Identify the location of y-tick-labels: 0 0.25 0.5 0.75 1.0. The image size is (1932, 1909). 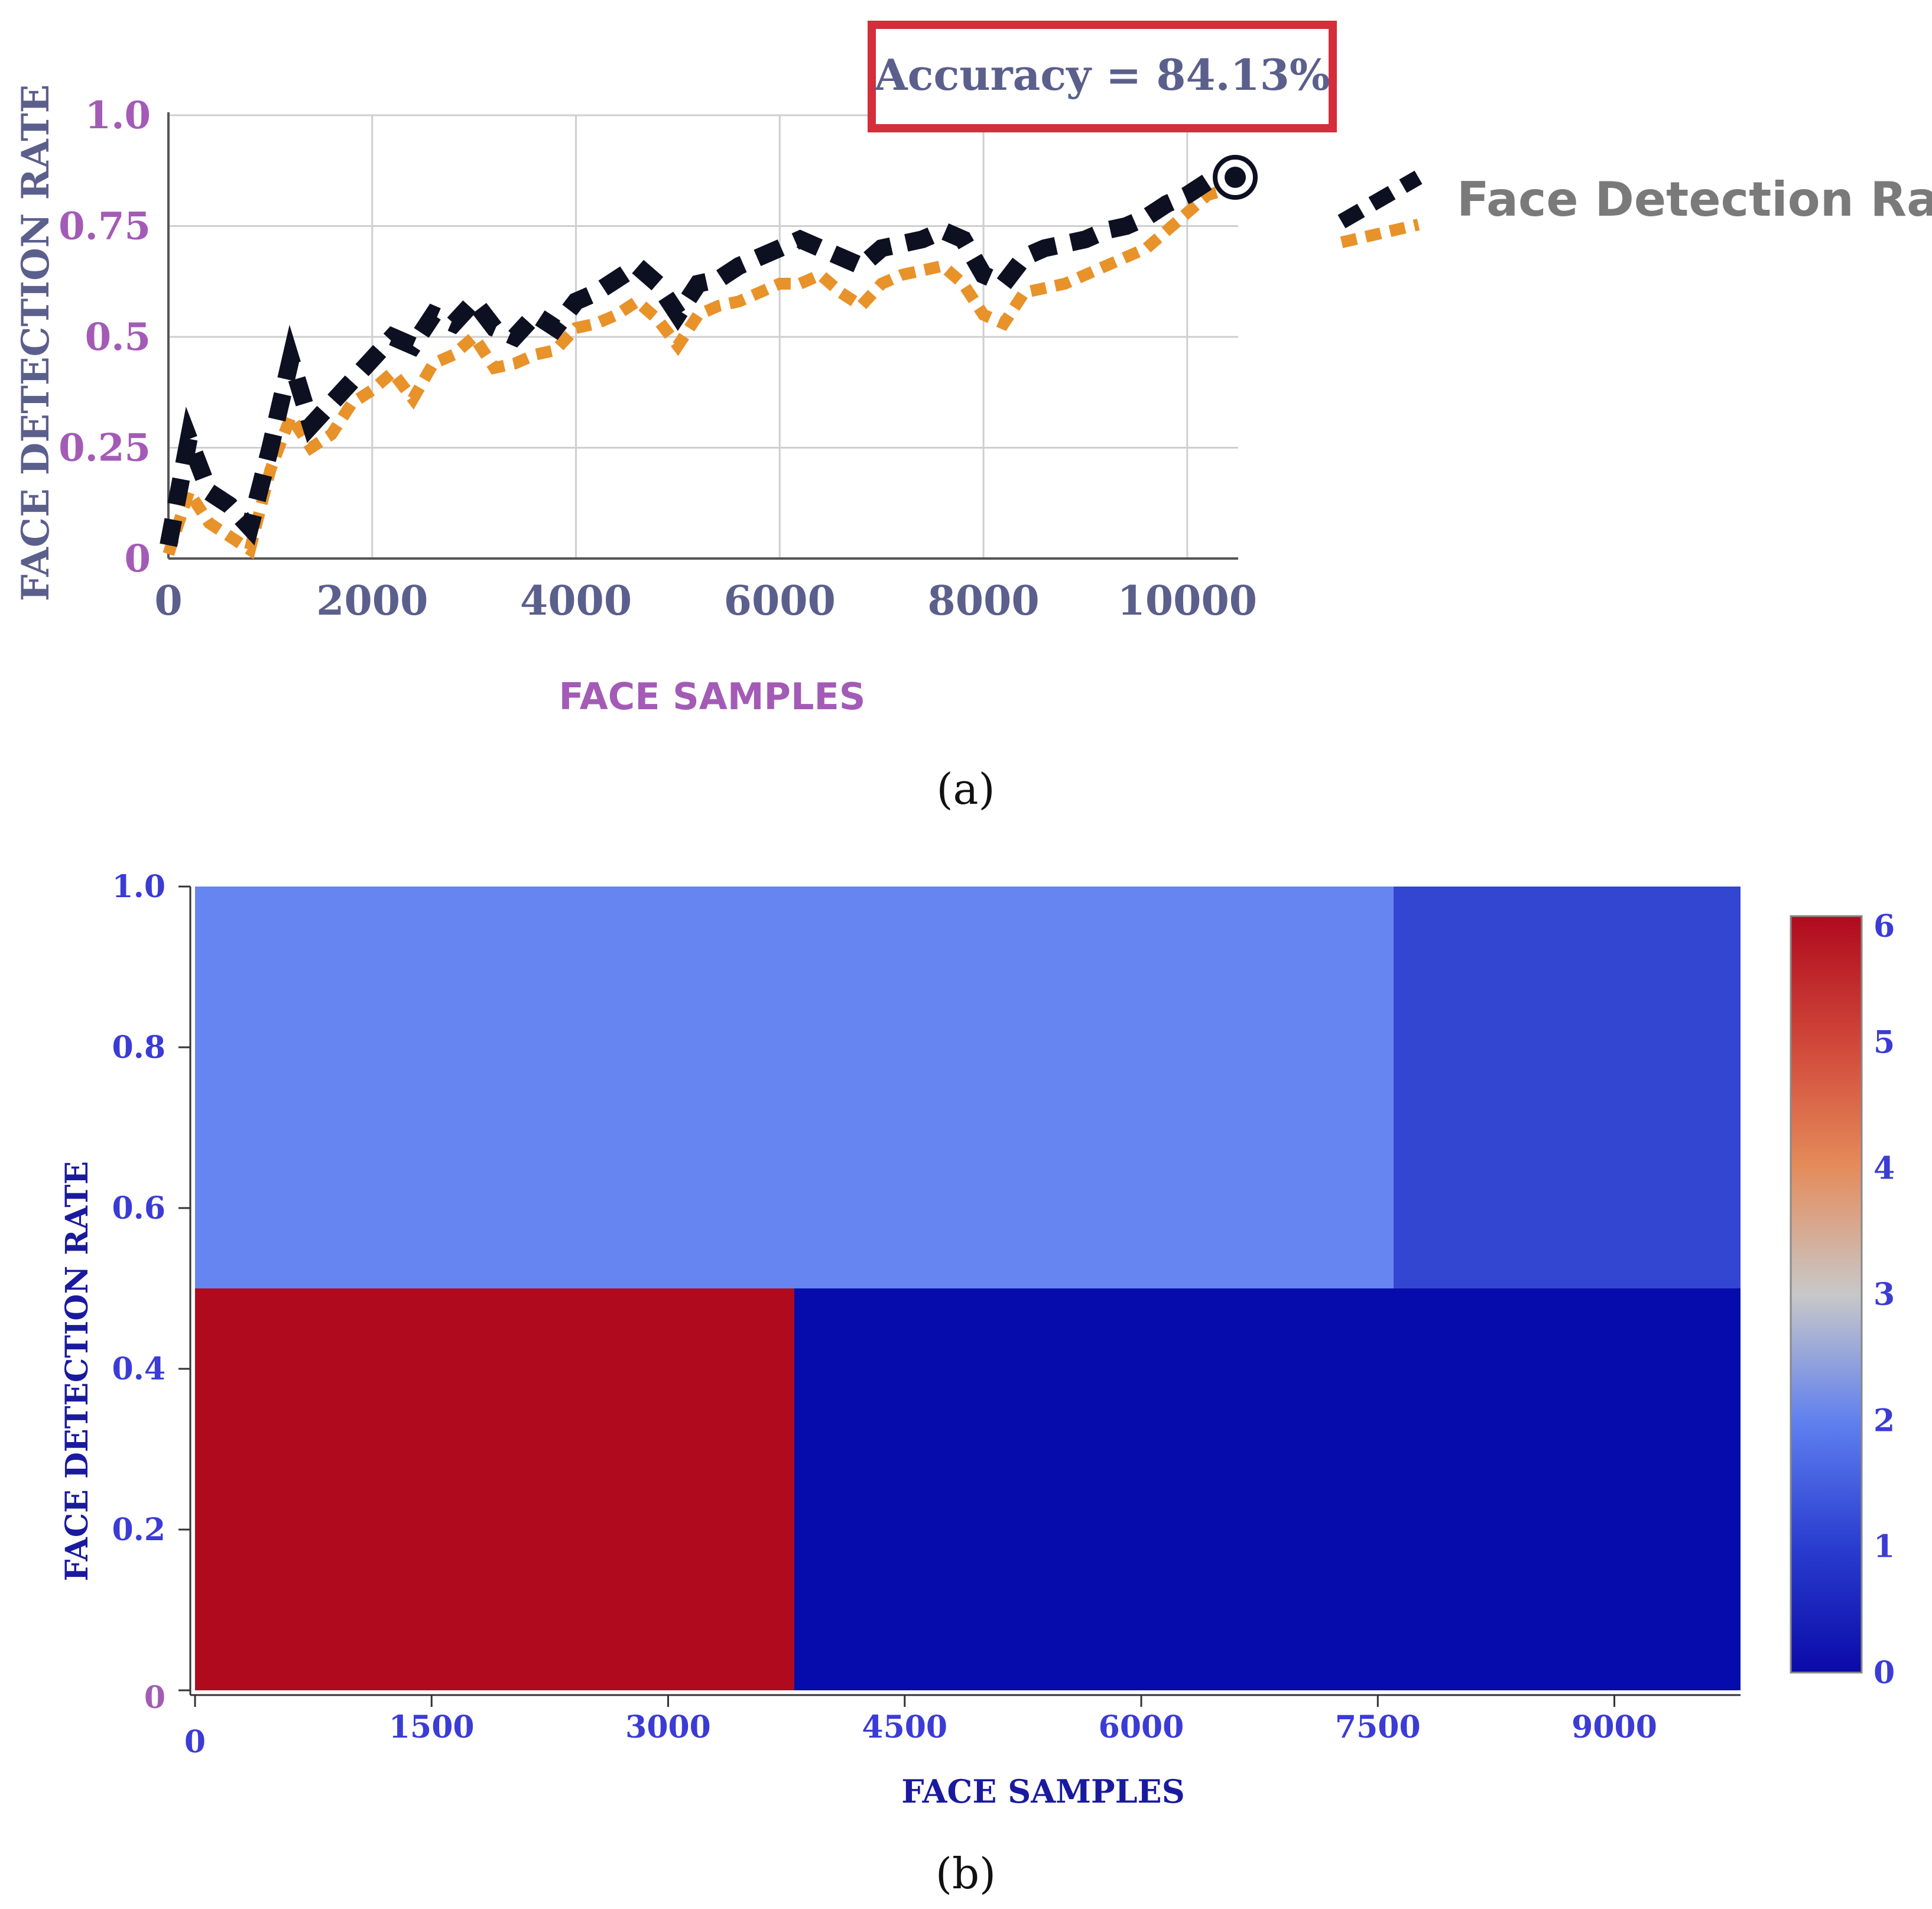
(105, 337).